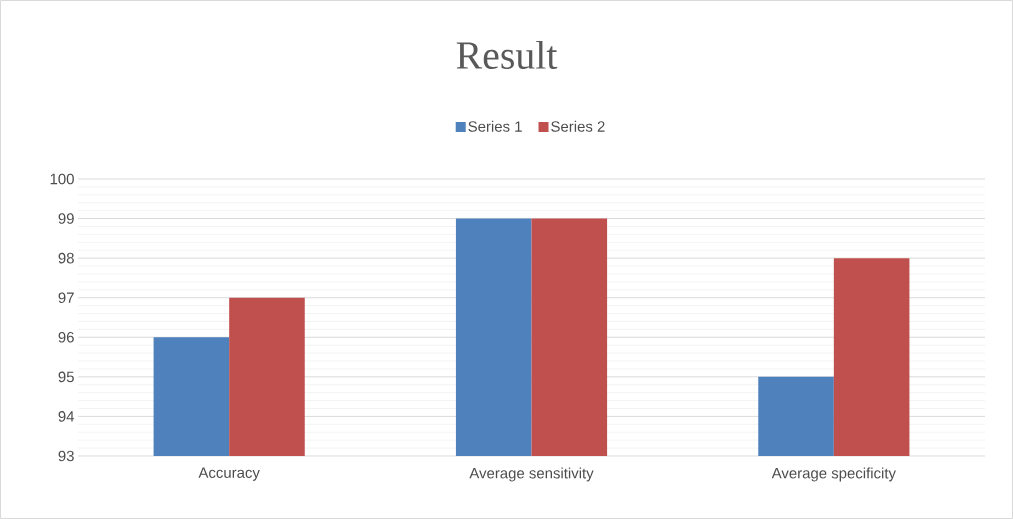  I want to click on x-tick-label: Accuracy, so click(229, 474).